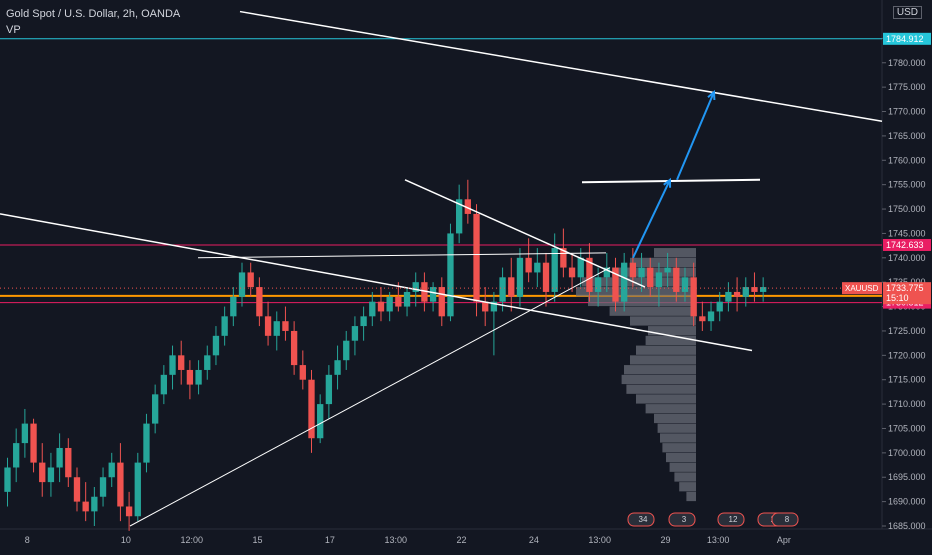  Describe the element at coordinates (711, 95) in the screenshot. I see `projection-arrow-2-head` at that location.